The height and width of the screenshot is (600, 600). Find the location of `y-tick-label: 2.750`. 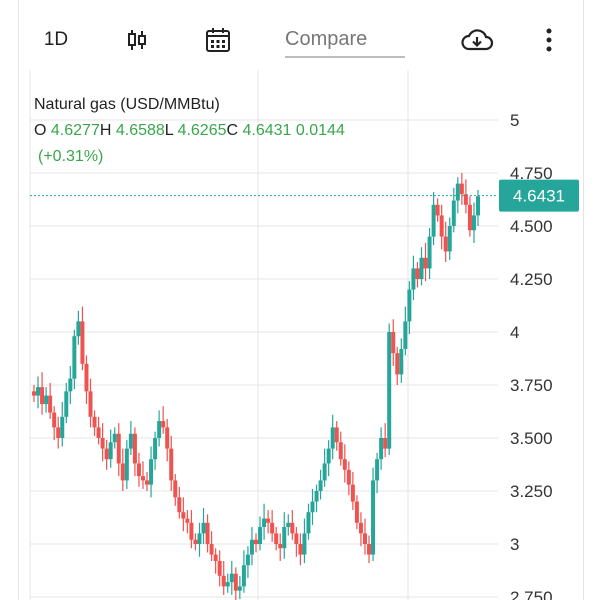

y-tick-label: 2.750 is located at coordinates (531, 594).